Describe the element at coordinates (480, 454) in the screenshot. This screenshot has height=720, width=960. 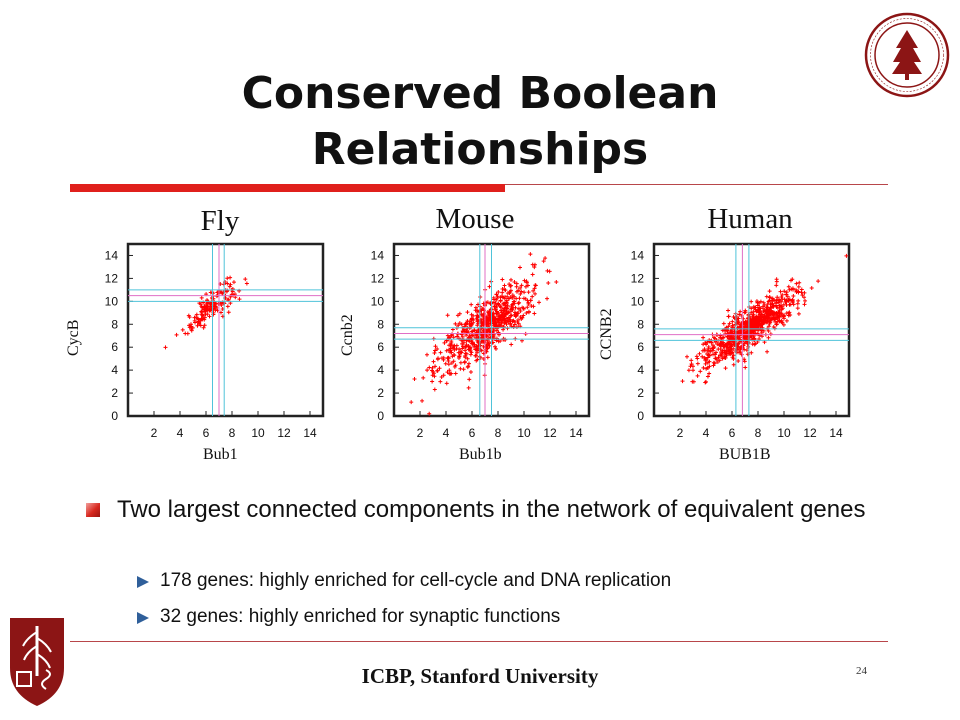
I see `x-axis-label-mouse: Bub1b` at that location.